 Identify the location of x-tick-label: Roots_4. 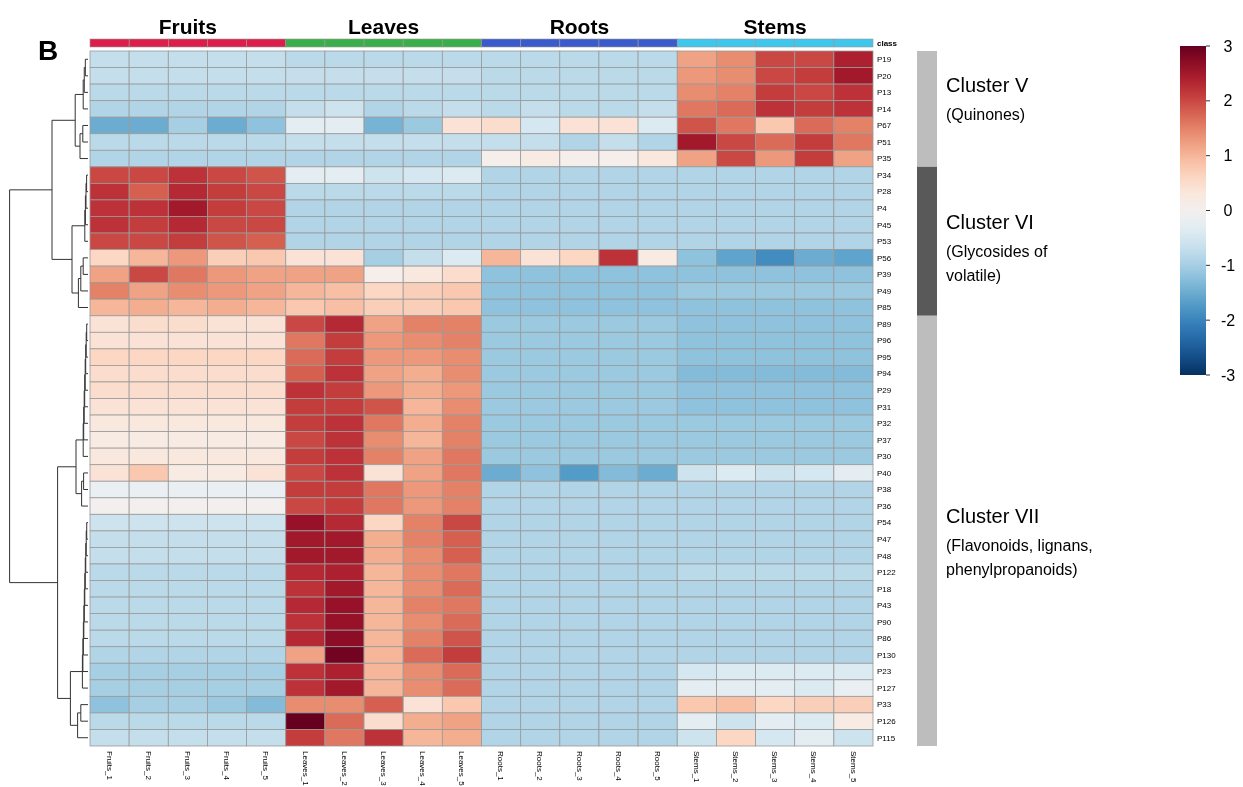
(618, 766).